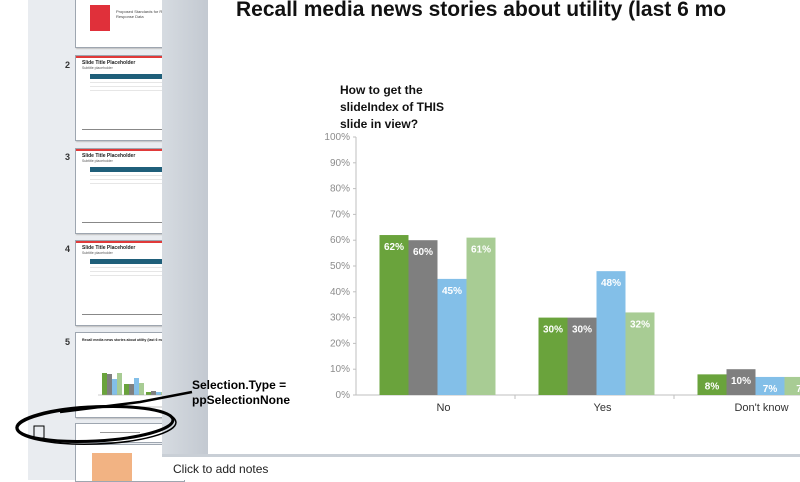  Describe the element at coordinates (394, 247) in the screenshot. I see `data-label: 62%` at that location.